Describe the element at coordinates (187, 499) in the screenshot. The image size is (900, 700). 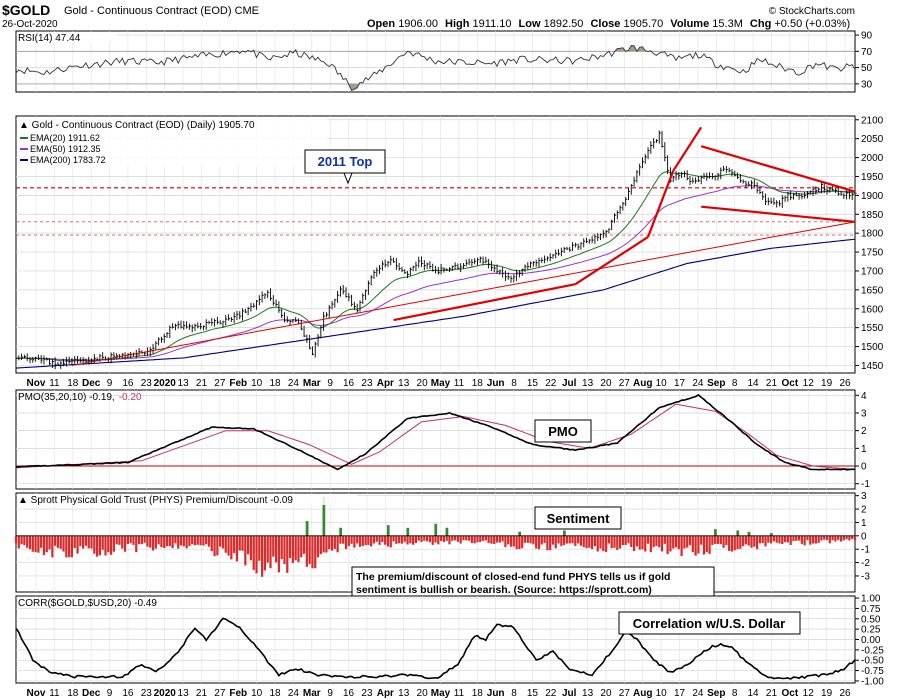
I see `sentiment-title-bg` at that location.